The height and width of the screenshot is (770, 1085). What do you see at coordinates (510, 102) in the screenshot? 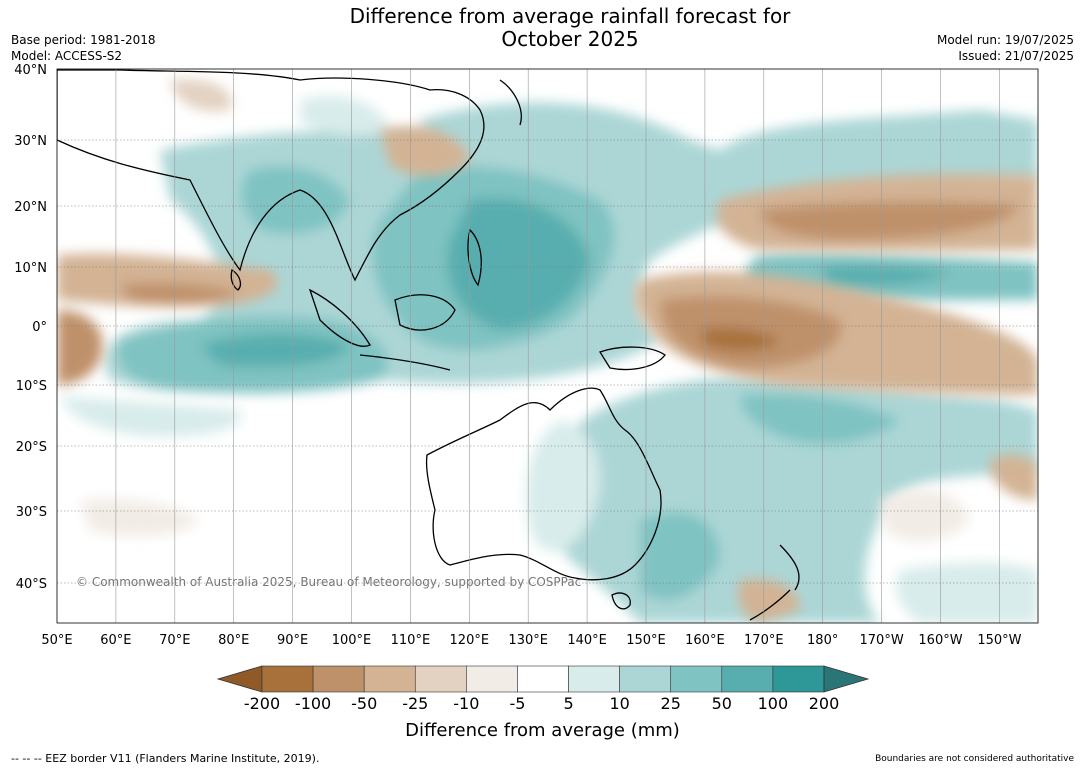
I see `japan-coastline` at bounding box center [510, 102].